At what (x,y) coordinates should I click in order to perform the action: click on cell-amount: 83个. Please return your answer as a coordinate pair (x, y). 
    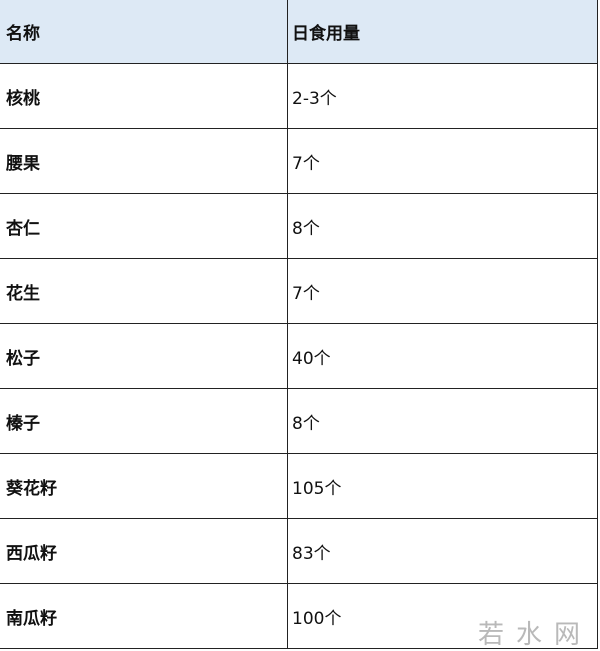
    Looking at the image, I should click on (442, 551).